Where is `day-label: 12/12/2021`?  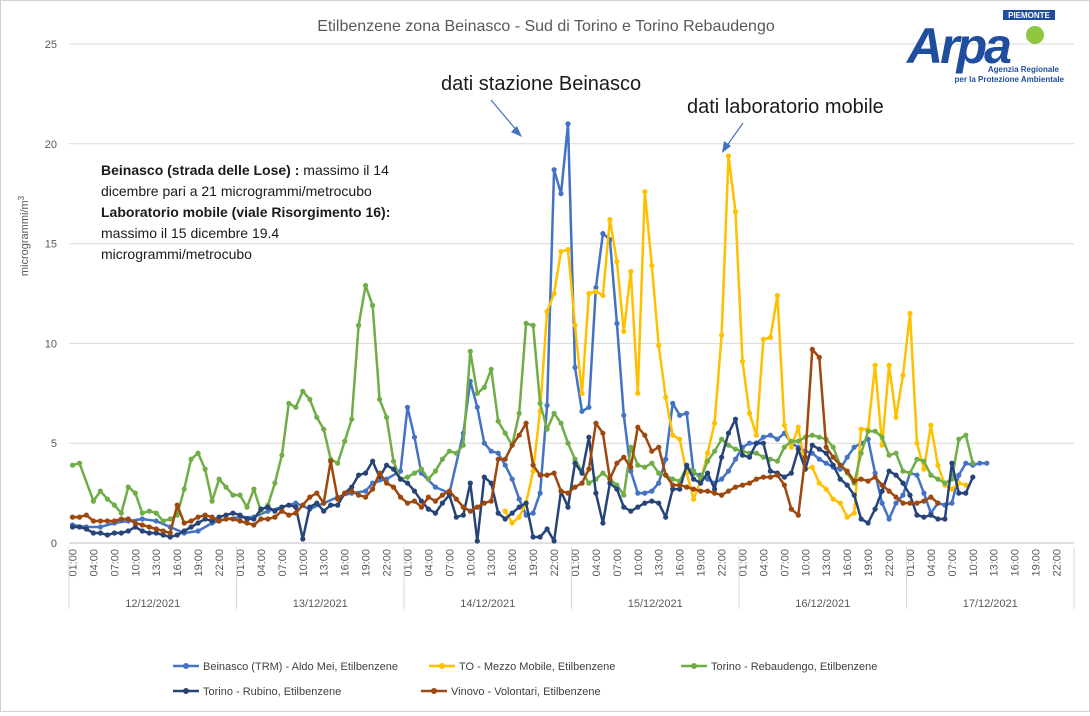
day-label: 12/12/2021 is located at coordinates (152, 604).